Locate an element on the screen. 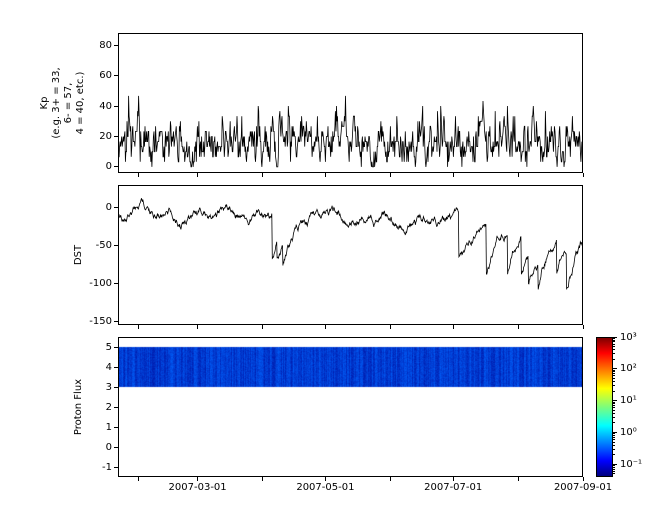 This screenshot has width=665, height=523. x-tick-label: 2007-05-01 is located at coordinates (325, 487).